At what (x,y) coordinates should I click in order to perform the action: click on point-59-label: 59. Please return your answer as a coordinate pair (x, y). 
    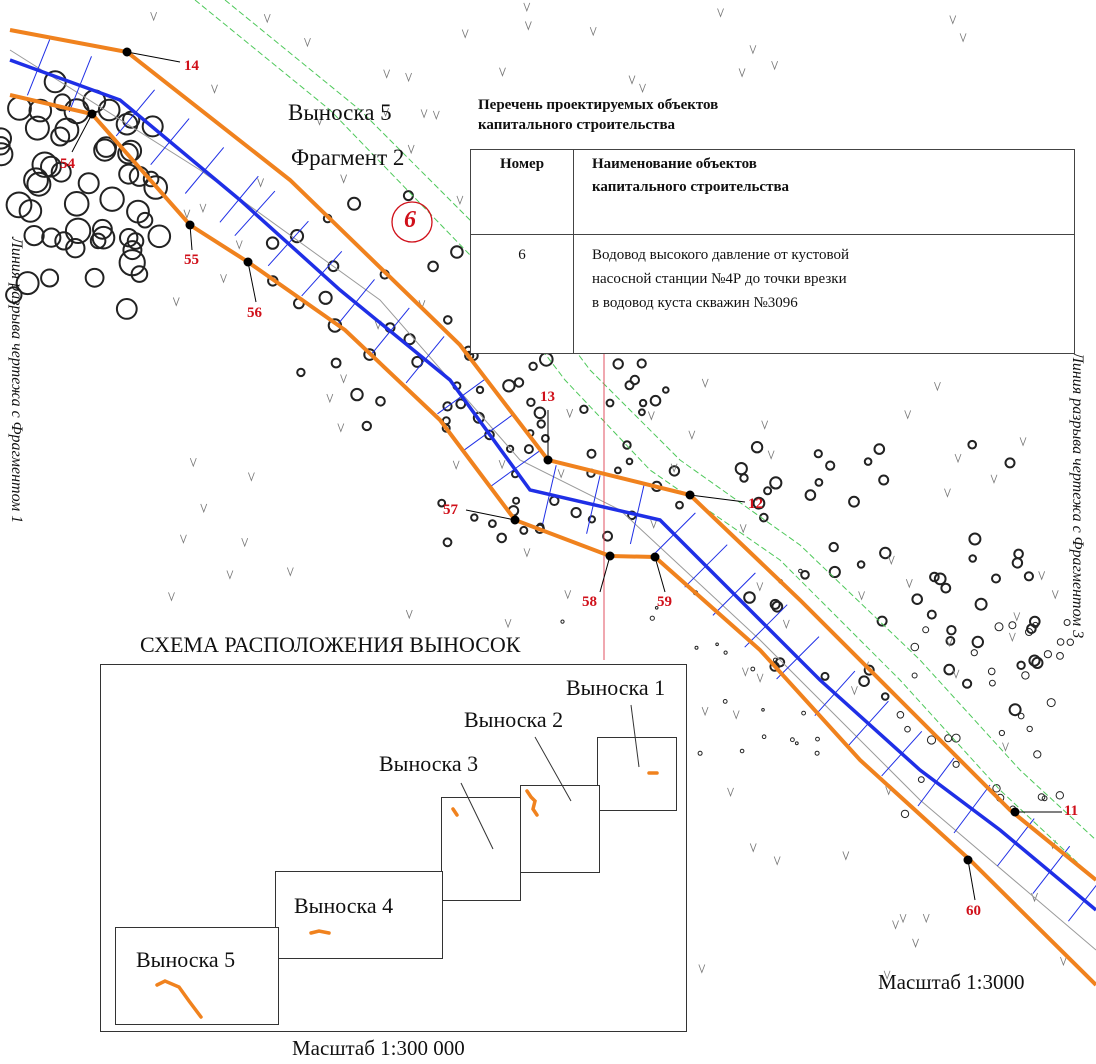
    Looking at the image, I should click on (664, 602).